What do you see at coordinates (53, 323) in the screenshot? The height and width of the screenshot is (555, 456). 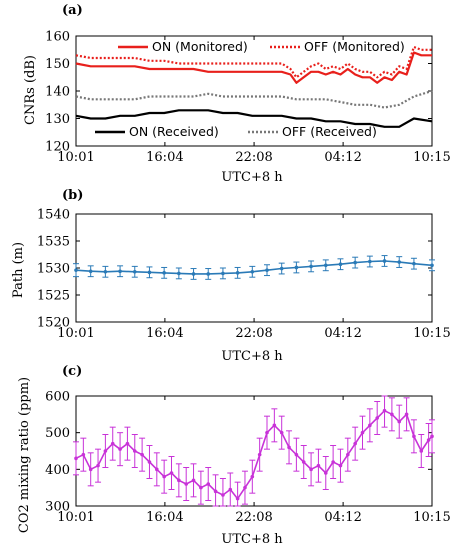 I see `y-tick-label: 1520` at bounding box center [53, 323].